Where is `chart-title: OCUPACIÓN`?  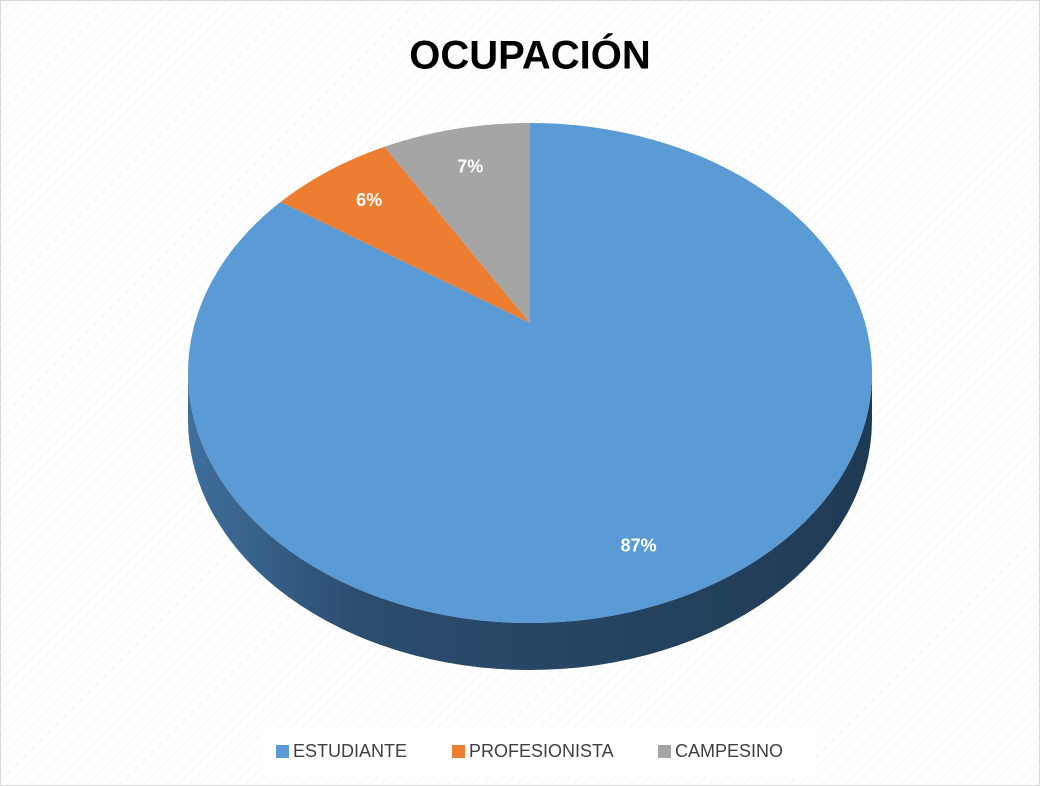 chart-title: OCUPACIÓN is located at coordinates (529, 55).